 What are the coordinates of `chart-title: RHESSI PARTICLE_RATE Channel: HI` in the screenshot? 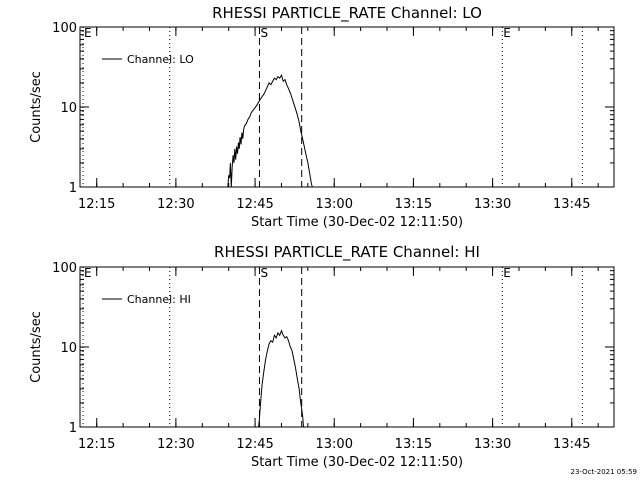 It's located at (347, 252).